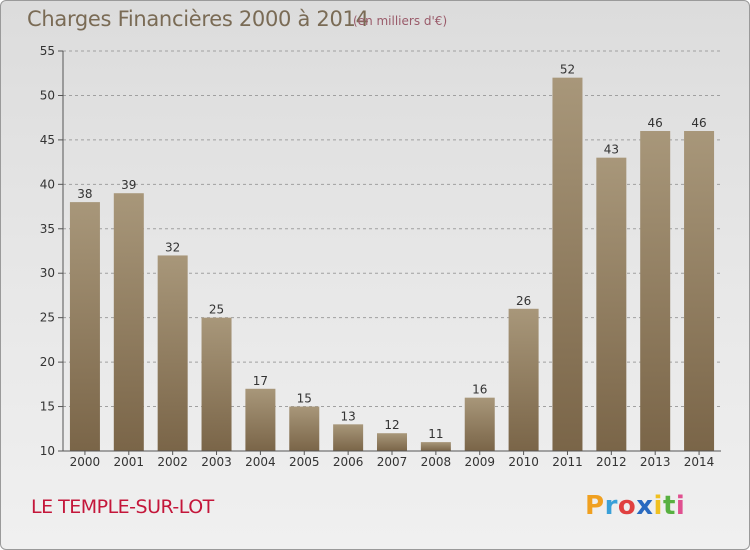 Image resolution: width=750 pixels, height=550 pixels. Describe the element at coordinates (347, 416) in the screenshot. I see `data-label: 13` at that location.